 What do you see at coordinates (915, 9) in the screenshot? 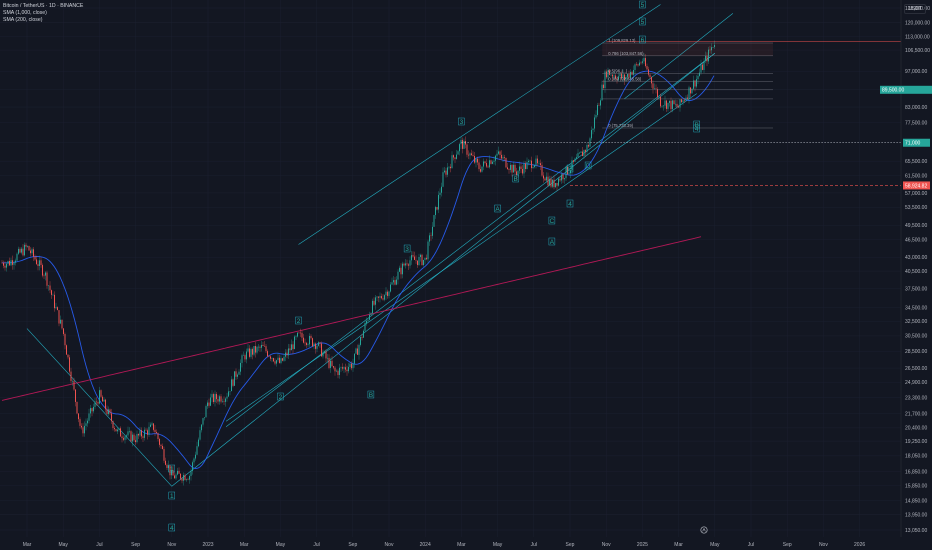
I see `currency-label: USDT` at bounding box center [915, 9].